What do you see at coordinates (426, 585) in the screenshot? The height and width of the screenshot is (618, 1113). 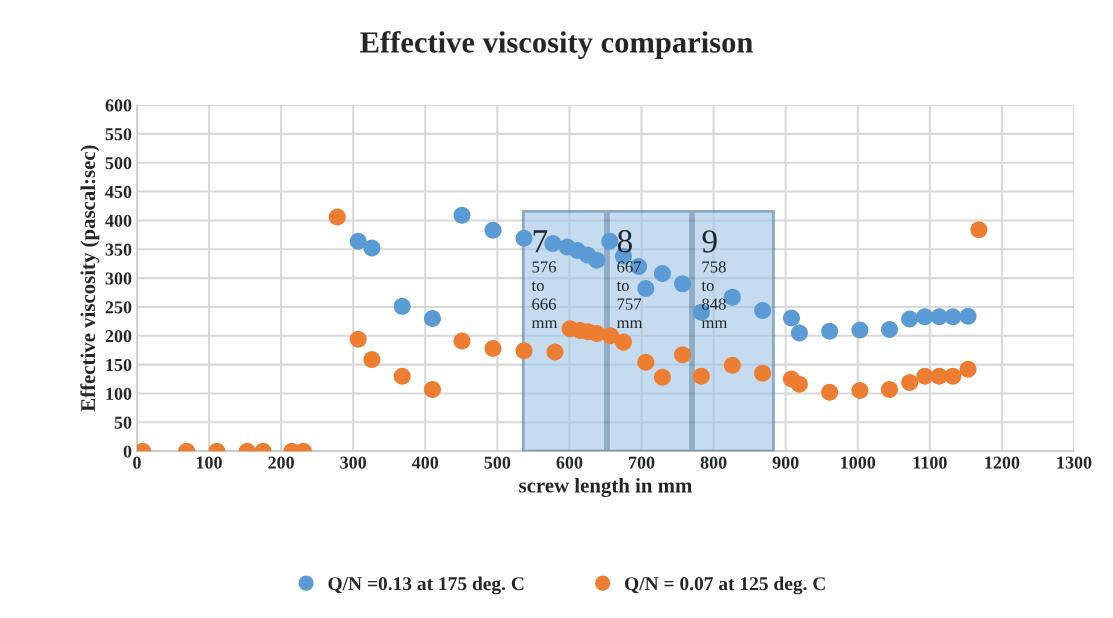 I see `legend-label: Q/N =0.13 at 175 deg. C` at bounding box center [426, 585].